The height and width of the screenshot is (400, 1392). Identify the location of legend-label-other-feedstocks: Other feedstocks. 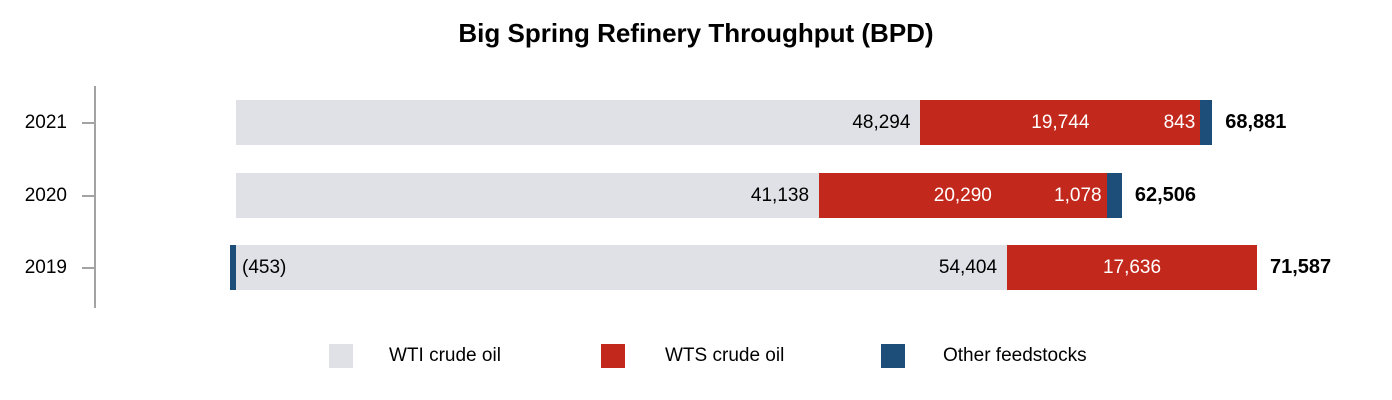
(1015, 355).